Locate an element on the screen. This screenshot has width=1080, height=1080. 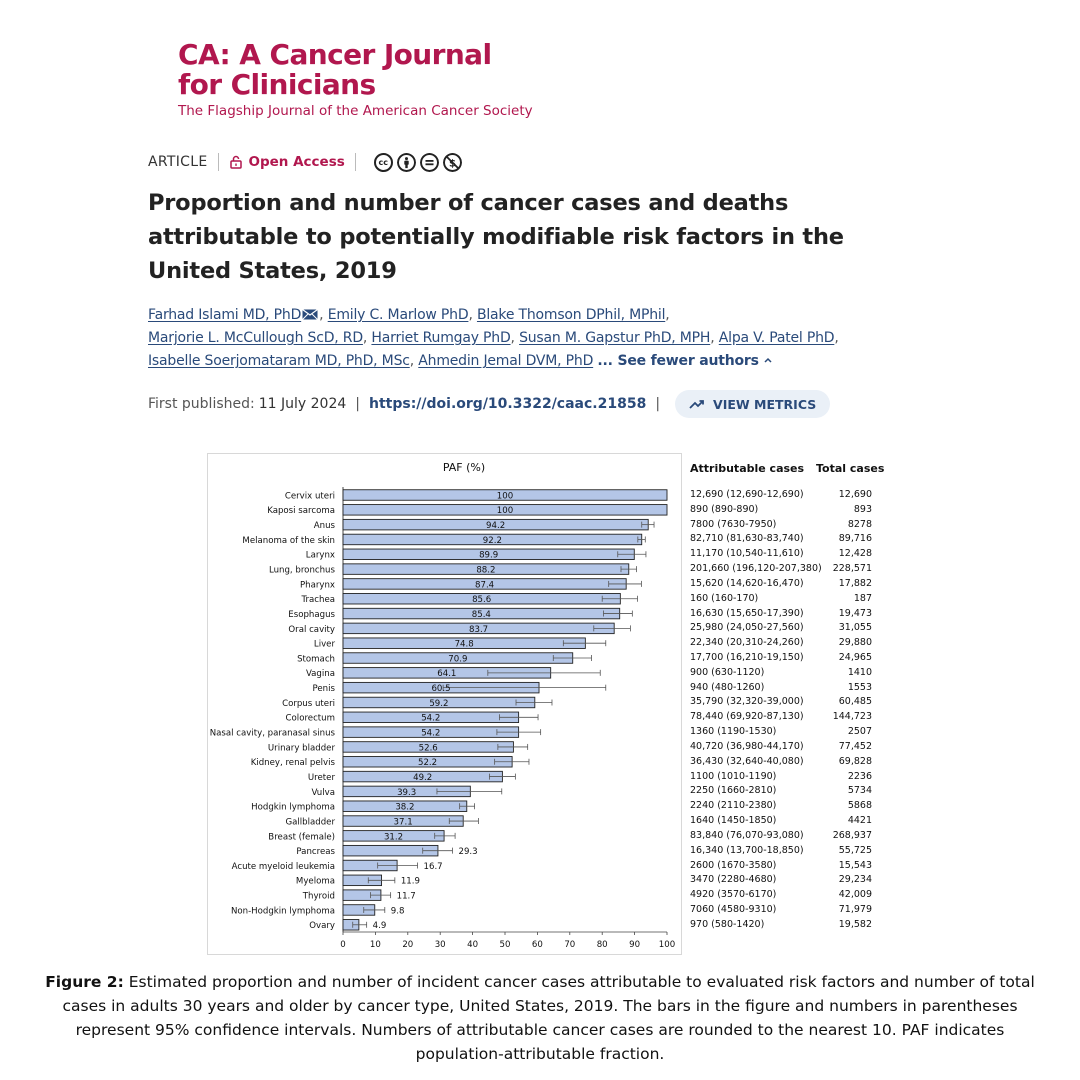
total-cases-cell: 893 is located at coordinates (862, 509).